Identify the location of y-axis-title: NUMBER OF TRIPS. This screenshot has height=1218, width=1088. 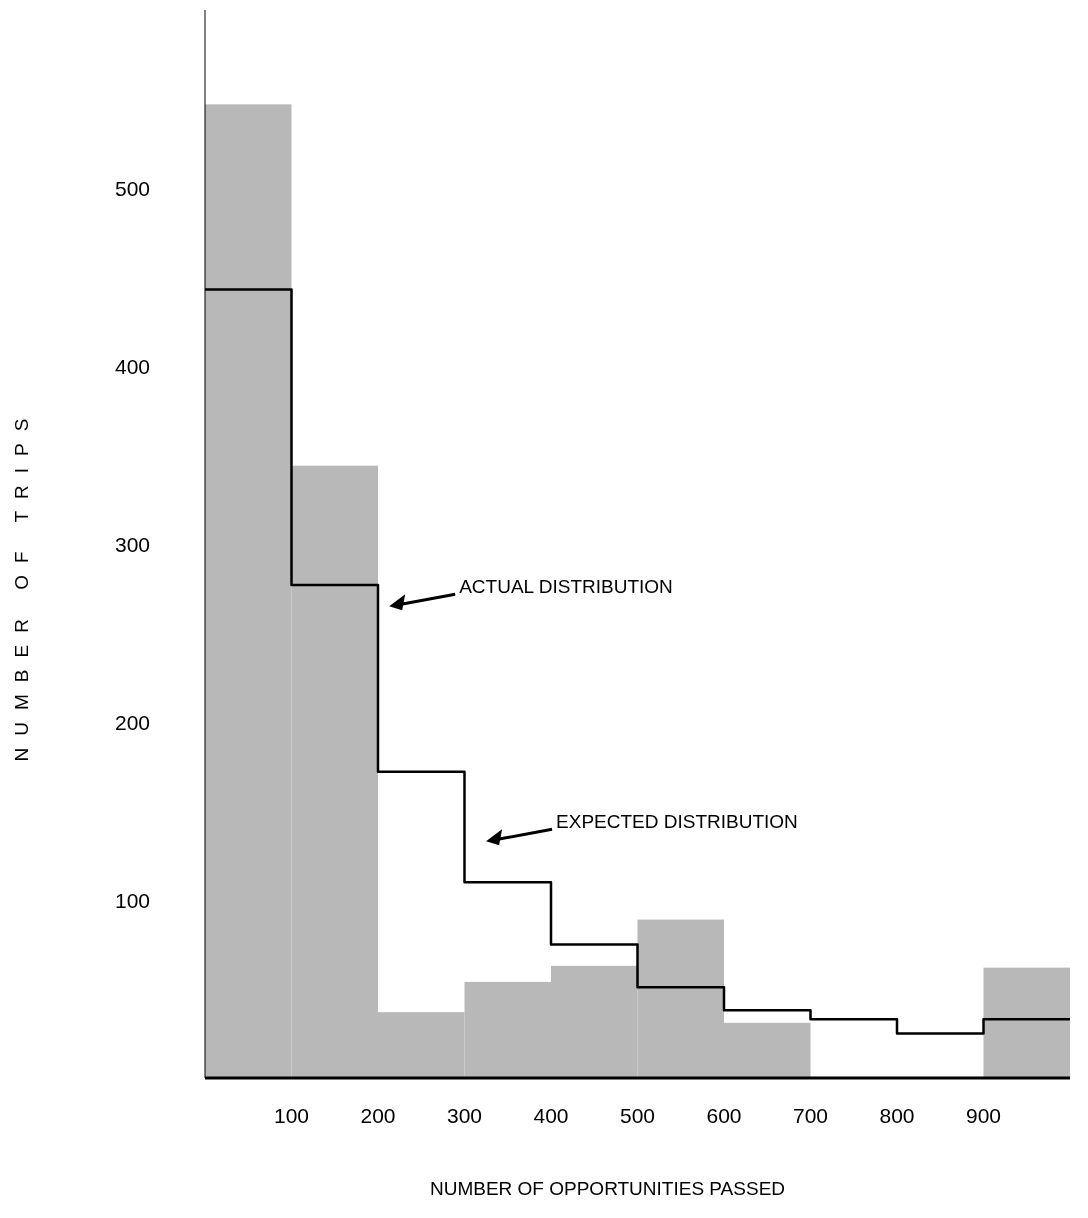
(21, 584).